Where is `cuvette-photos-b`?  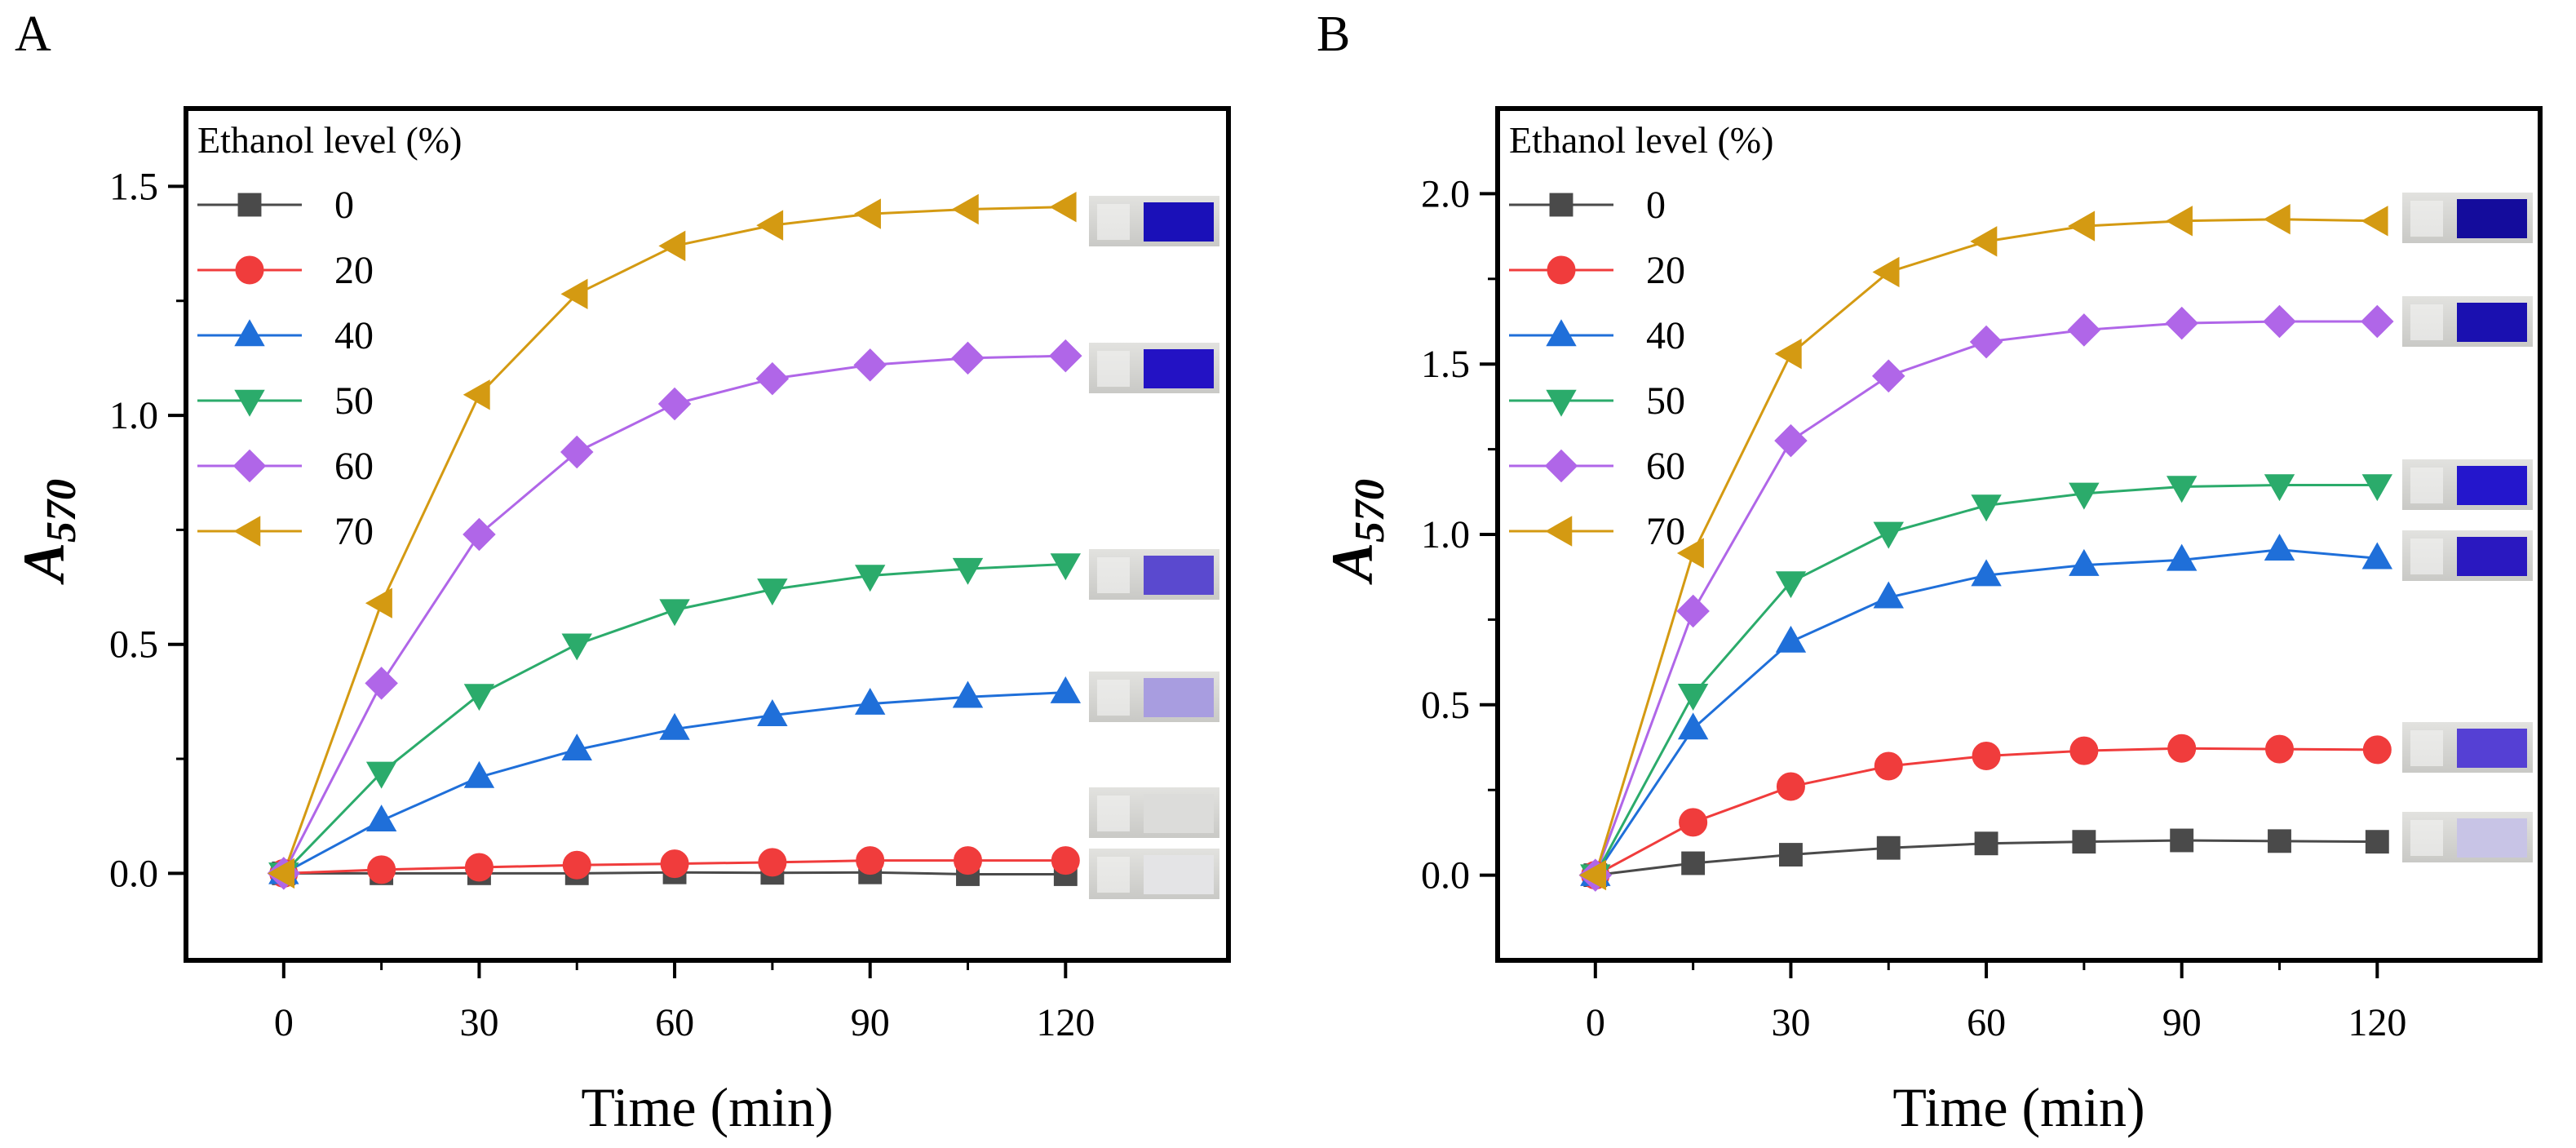 cuvette-photos-b is located at coordinates (2467, 527).